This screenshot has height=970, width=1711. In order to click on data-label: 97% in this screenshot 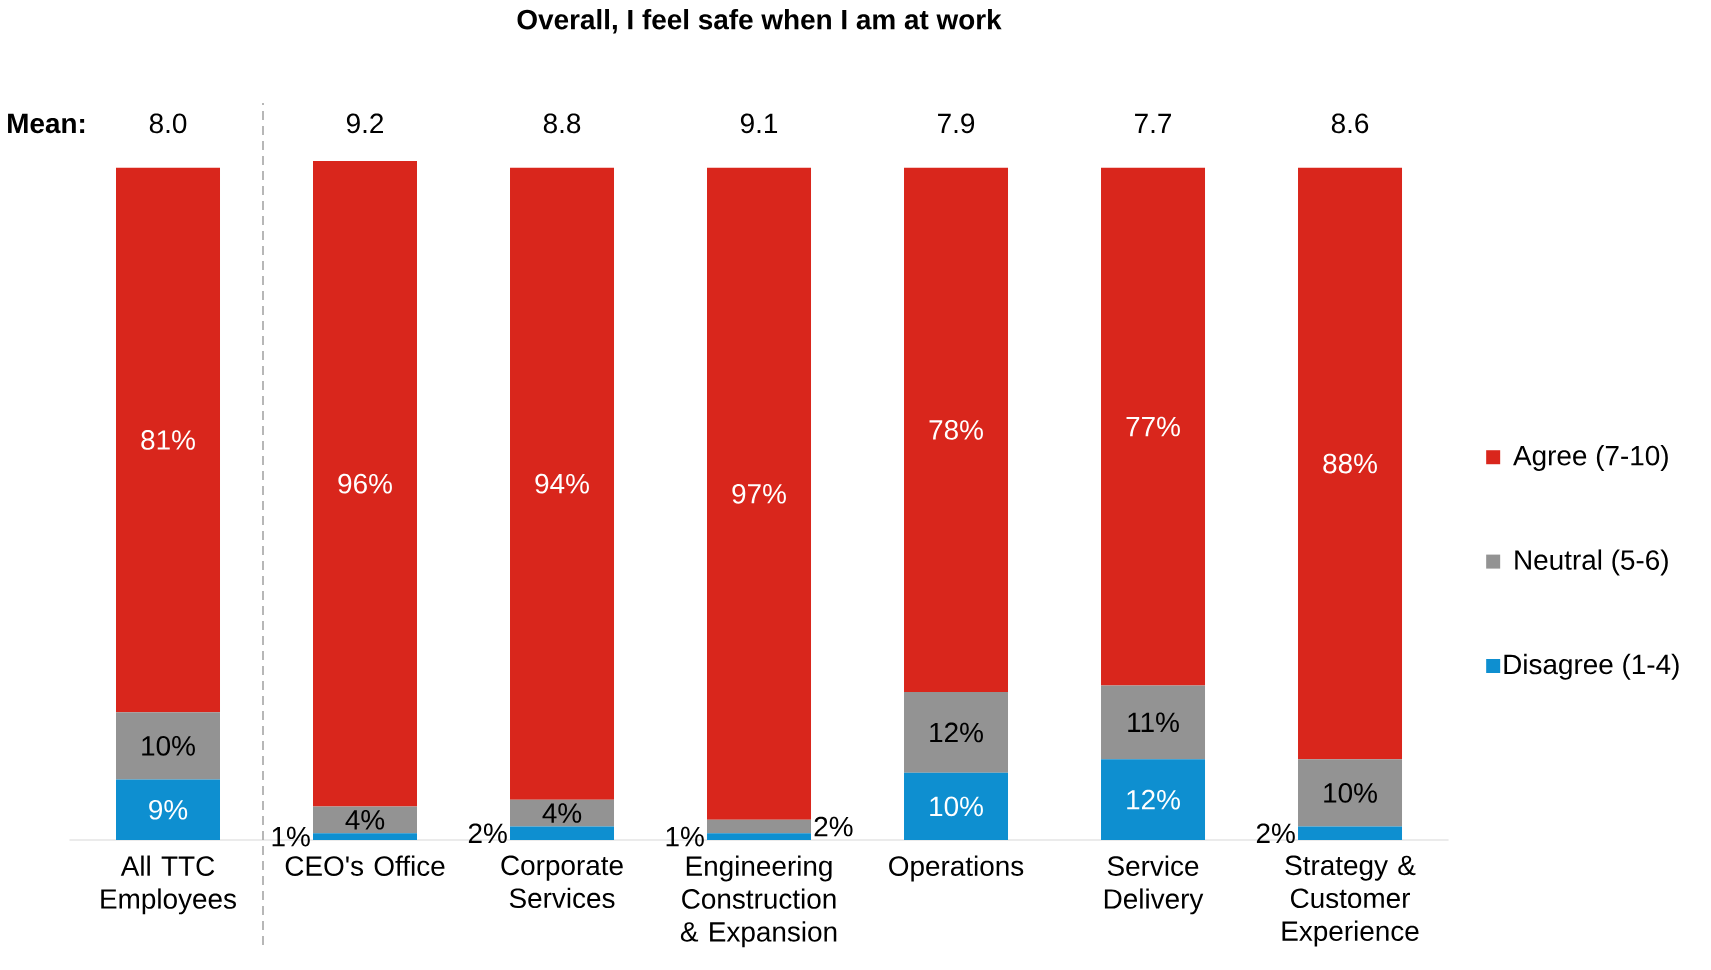, I will do `click(759, 493)`.